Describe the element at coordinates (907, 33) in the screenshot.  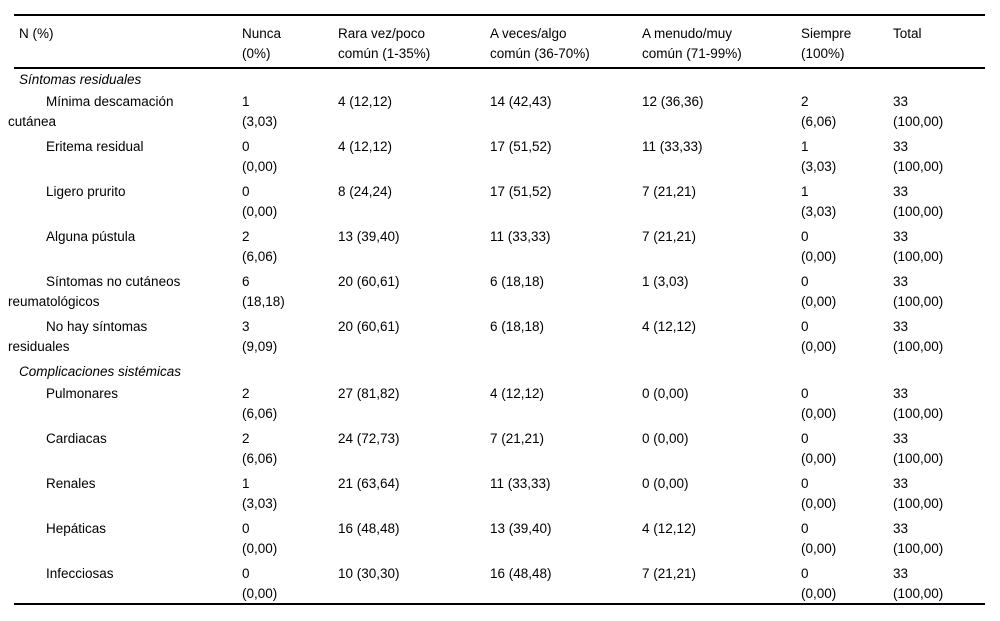
I see `column-header-total: Total` at that location.